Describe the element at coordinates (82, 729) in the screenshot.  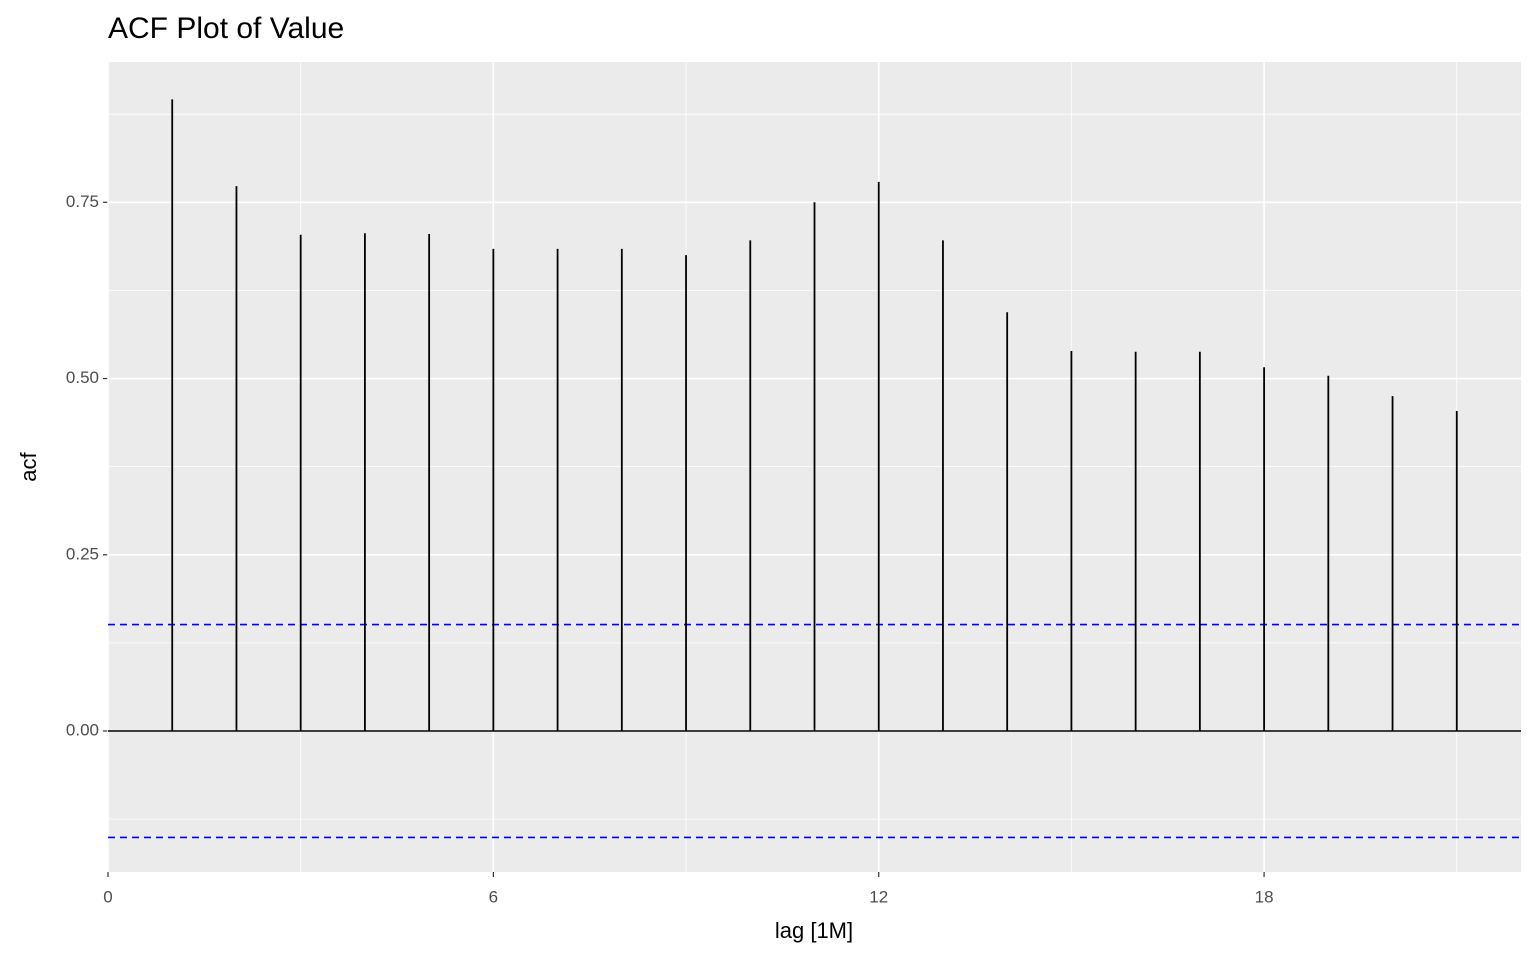
I see `y-tick-label: 0.00` at that location.